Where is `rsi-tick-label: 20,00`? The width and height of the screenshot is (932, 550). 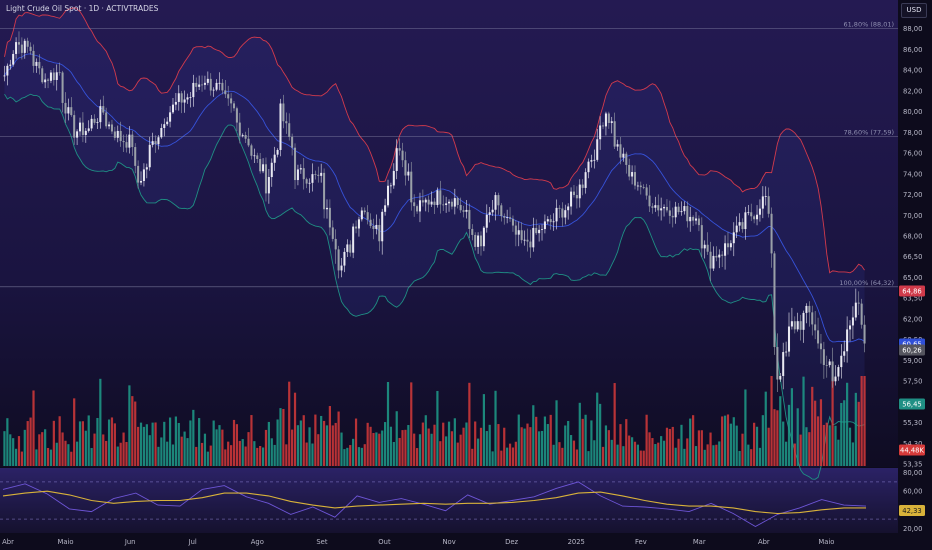 rsi-tick-label: 20,00 is located at coordinates (912, 529).